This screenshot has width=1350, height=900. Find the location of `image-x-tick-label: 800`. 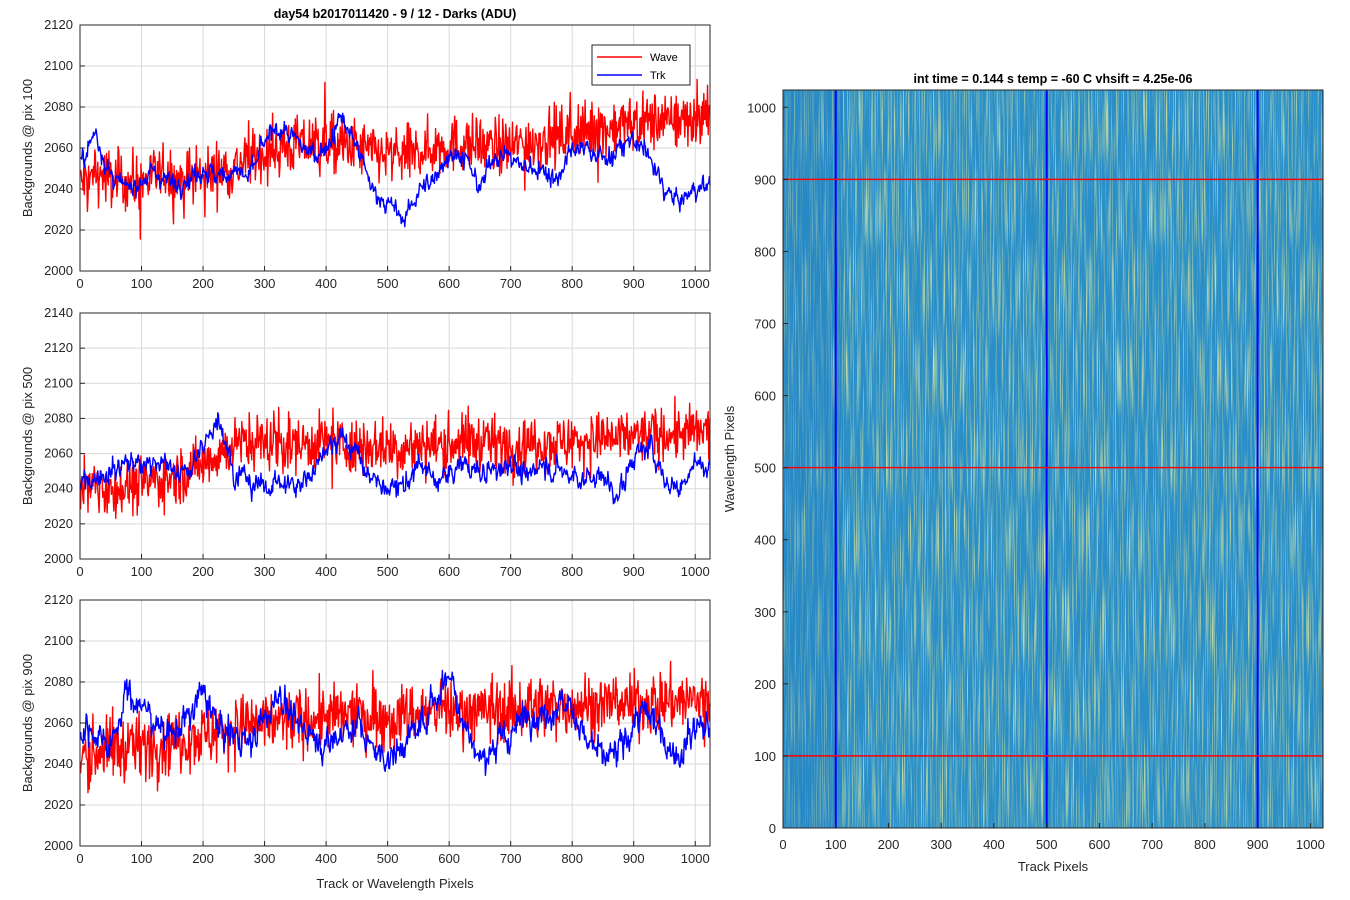

image-x-tick-label: 800 is located at coordinates (1205, 844).